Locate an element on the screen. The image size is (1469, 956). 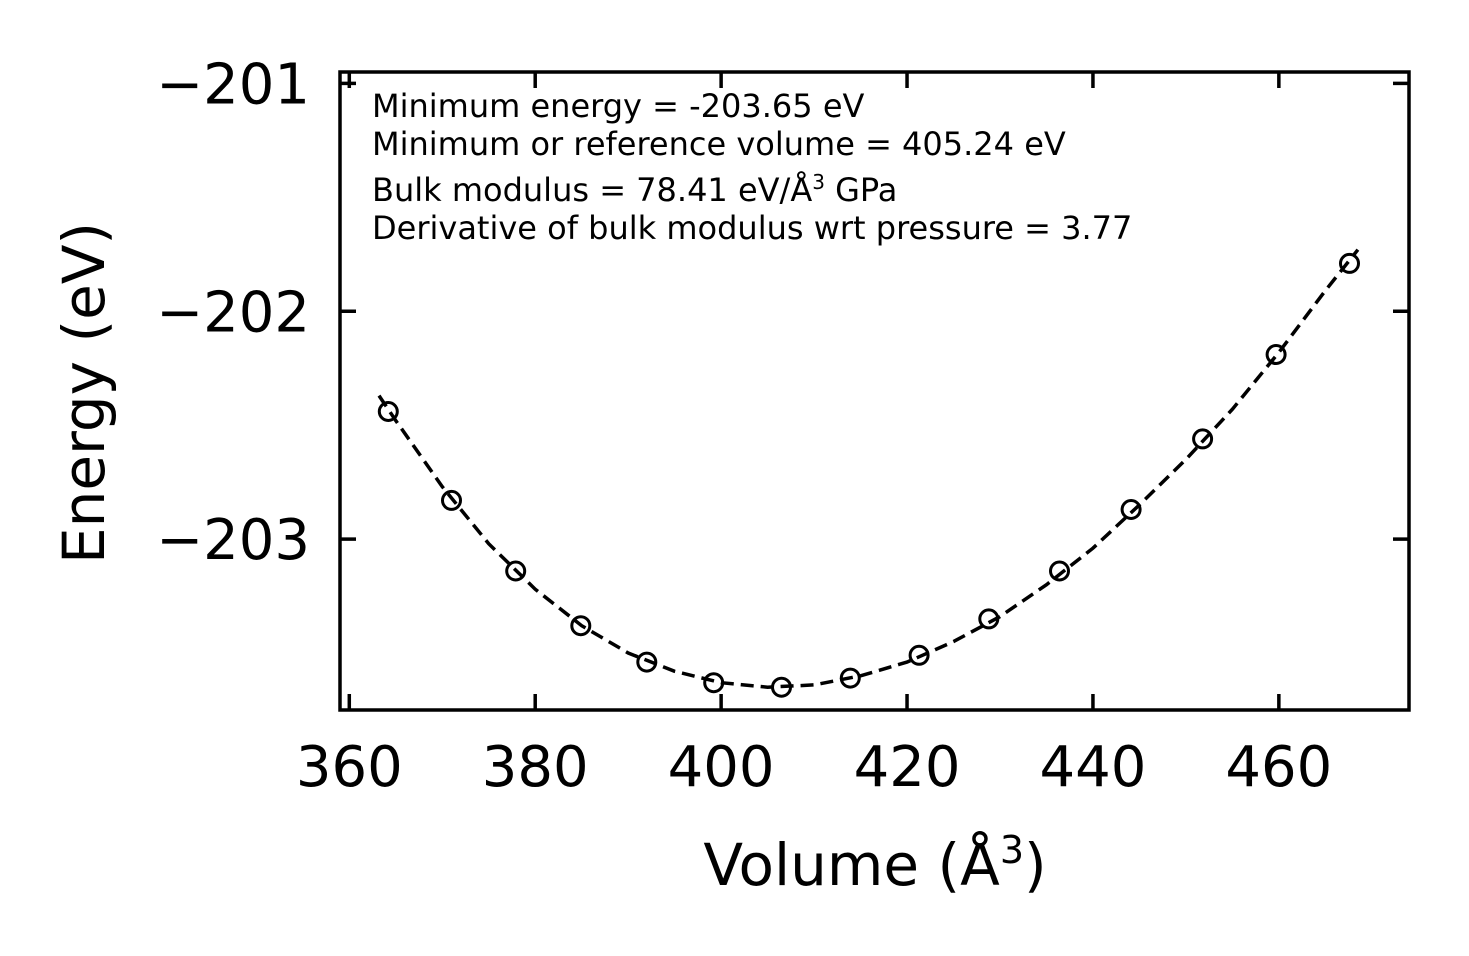
x-tick-label: 380 is located at coordinates (535, 767).